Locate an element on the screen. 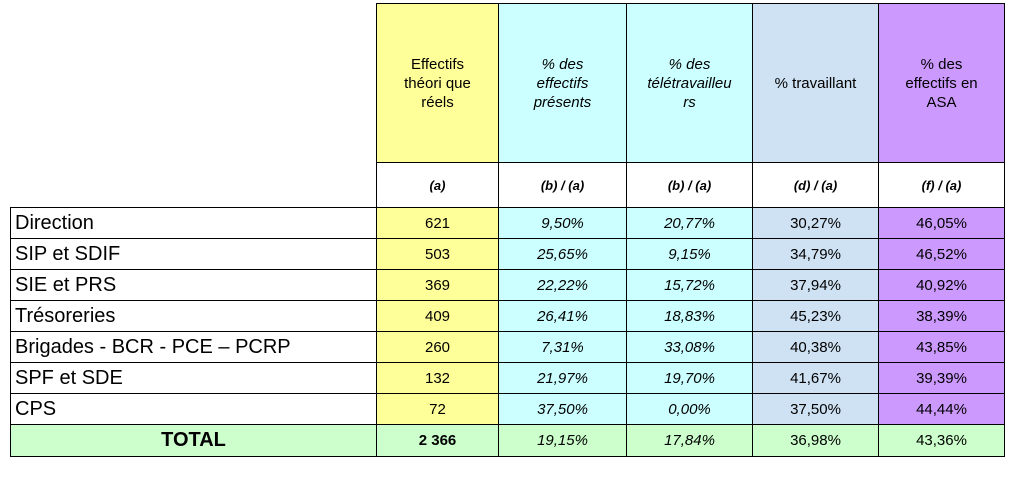 The image size is (1024, 503). table-cell: 40,38% is located at coordinates (815, 347).